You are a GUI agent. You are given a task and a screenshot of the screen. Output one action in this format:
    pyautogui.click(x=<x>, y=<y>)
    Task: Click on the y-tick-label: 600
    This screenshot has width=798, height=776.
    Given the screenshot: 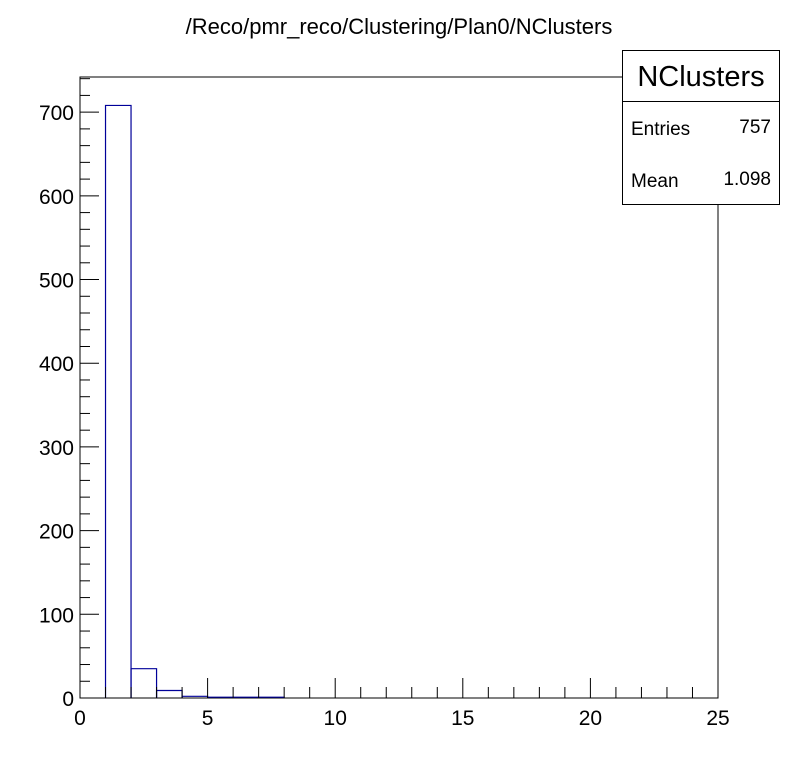 What is the action you would take?
    pyautogui.click(x=56, y=197)
    